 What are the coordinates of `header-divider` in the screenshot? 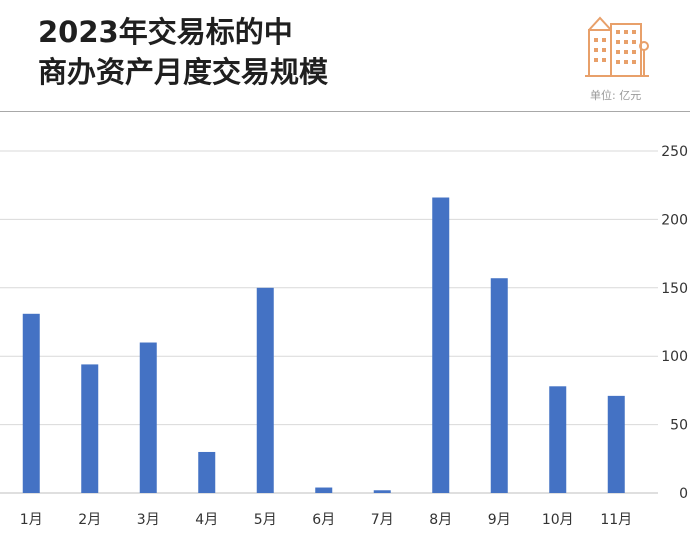 It's located at (345, 111).